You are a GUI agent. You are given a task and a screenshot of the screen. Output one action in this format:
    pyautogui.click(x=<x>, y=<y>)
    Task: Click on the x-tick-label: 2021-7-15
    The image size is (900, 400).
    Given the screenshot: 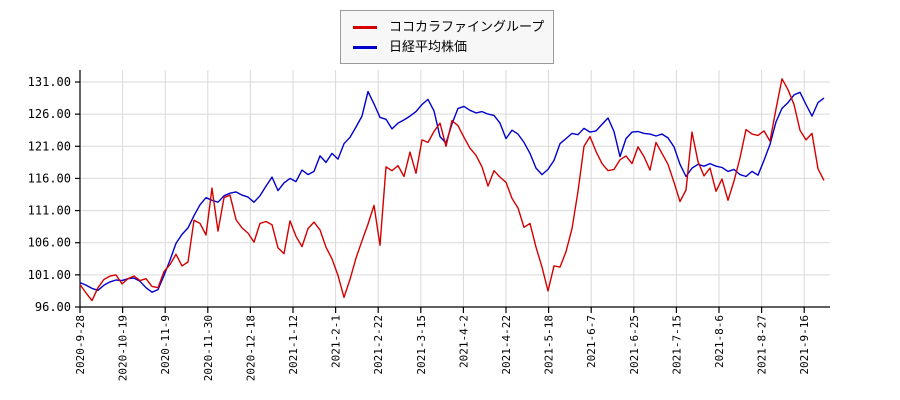 What is the action you would take?
    pyautogui.click(x=676, y=345)
    